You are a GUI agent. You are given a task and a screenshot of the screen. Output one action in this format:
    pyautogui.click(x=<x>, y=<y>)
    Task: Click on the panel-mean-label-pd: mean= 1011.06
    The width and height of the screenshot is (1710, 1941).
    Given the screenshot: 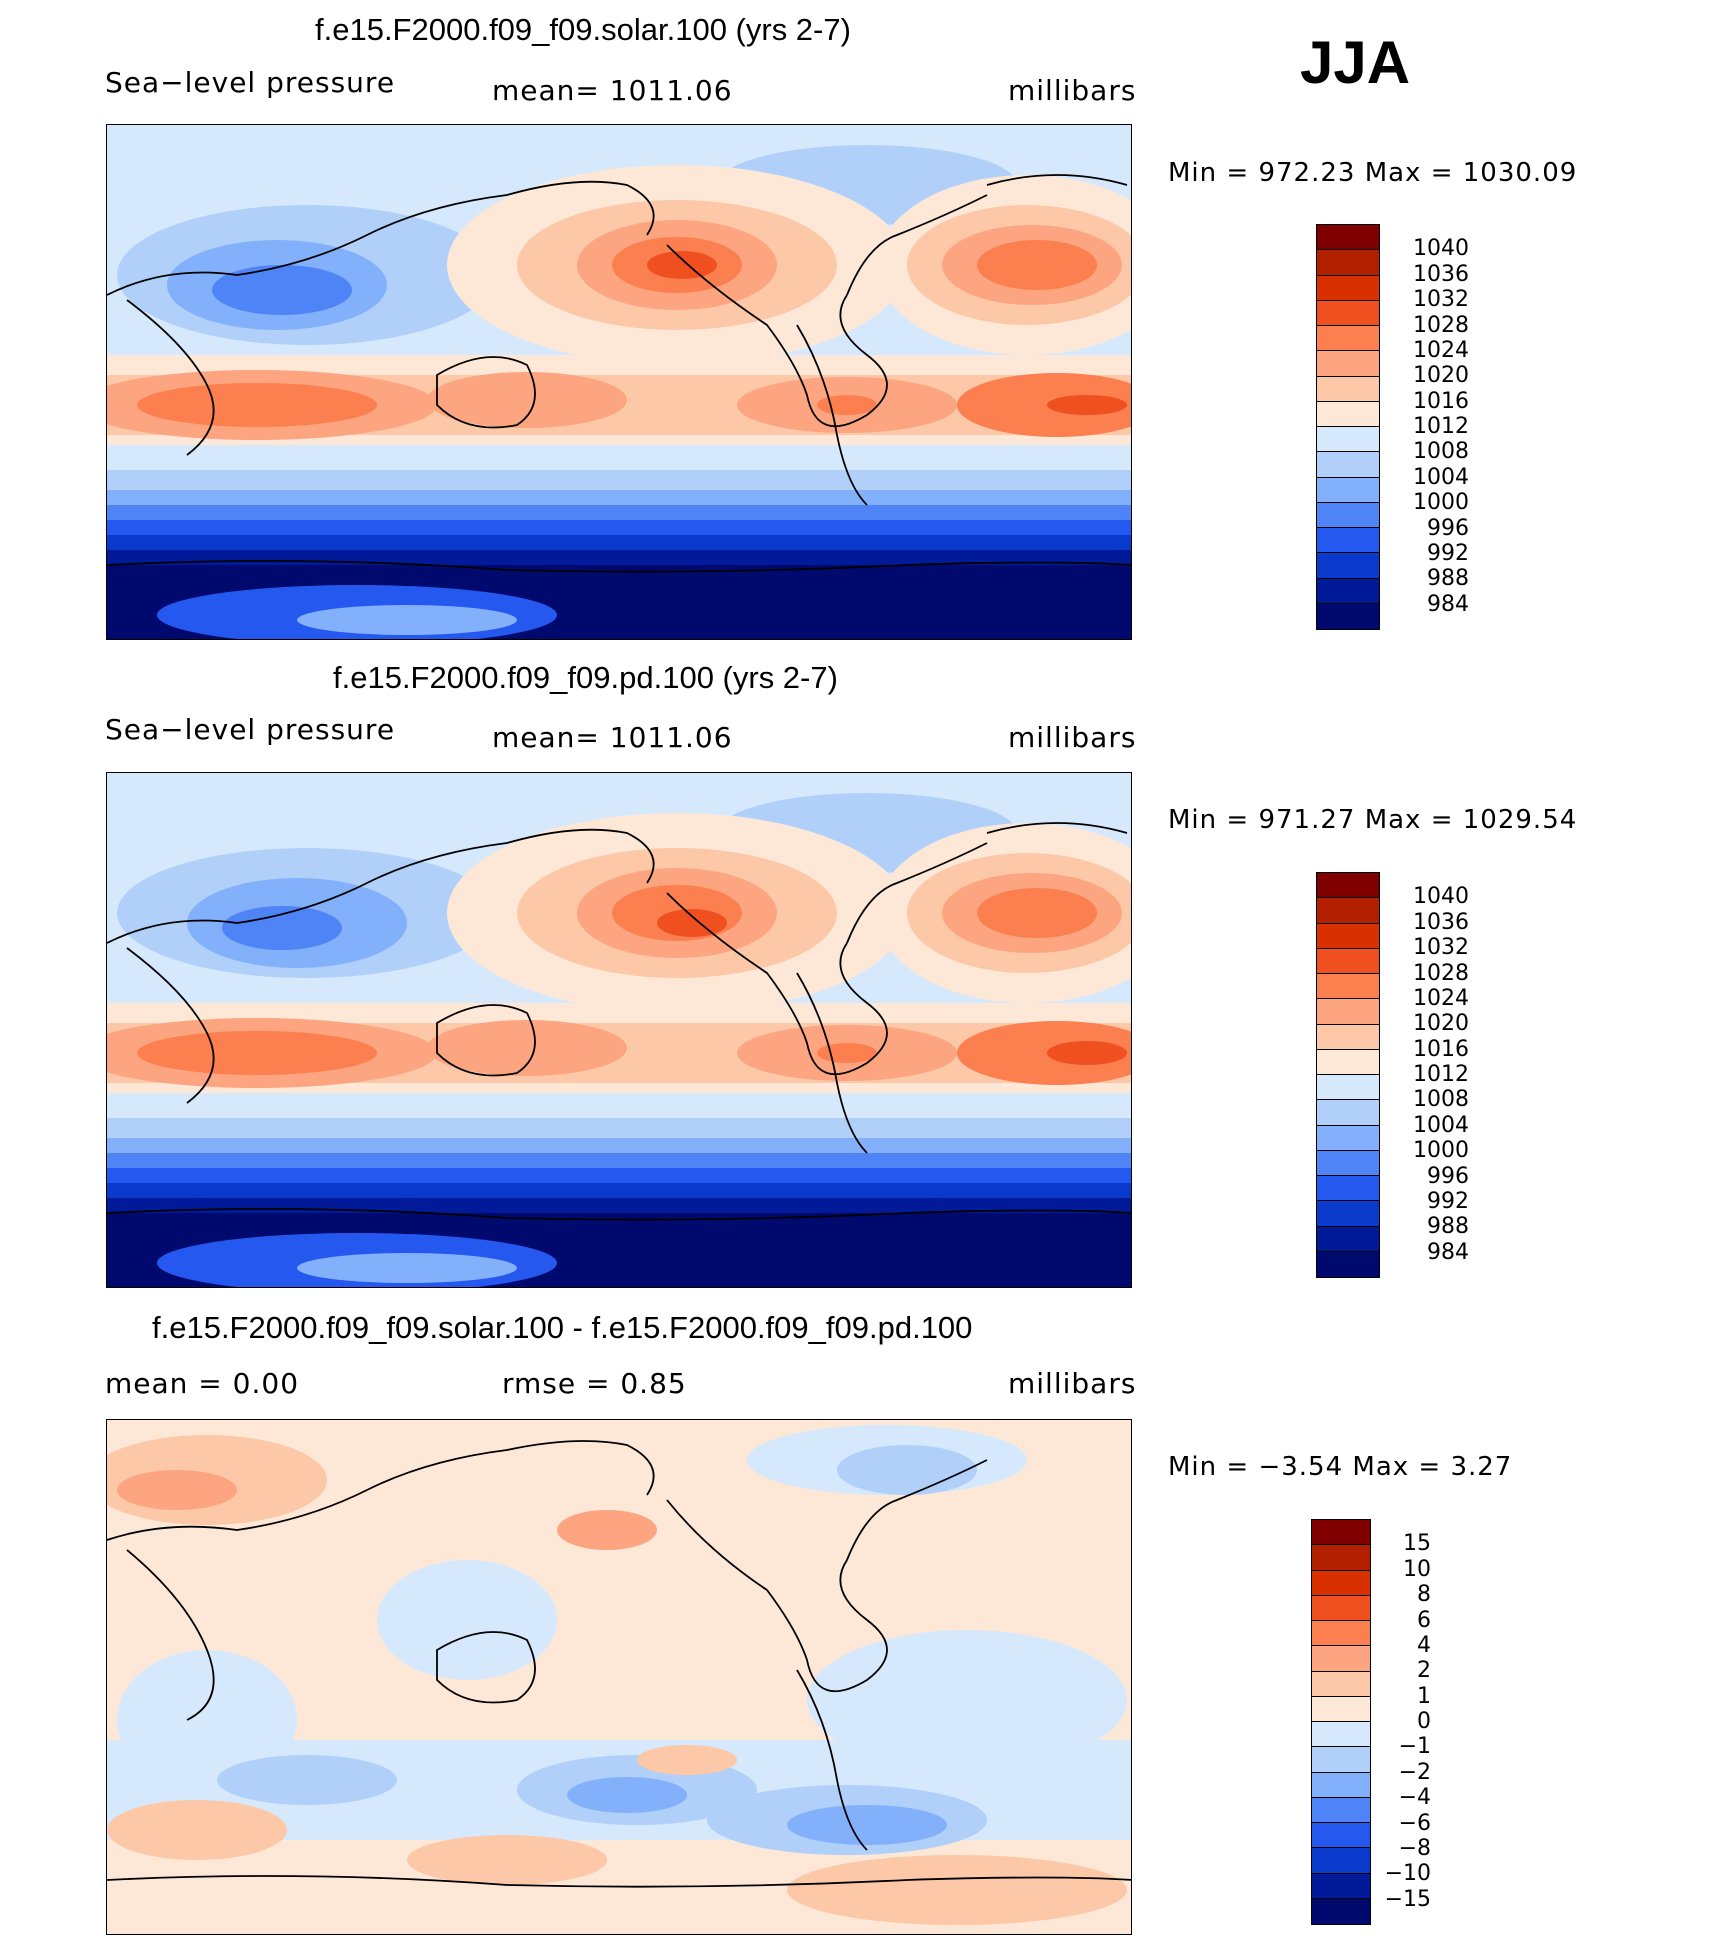 What is the action you would take?
    pyautogui.click(x=612, y=737)
    